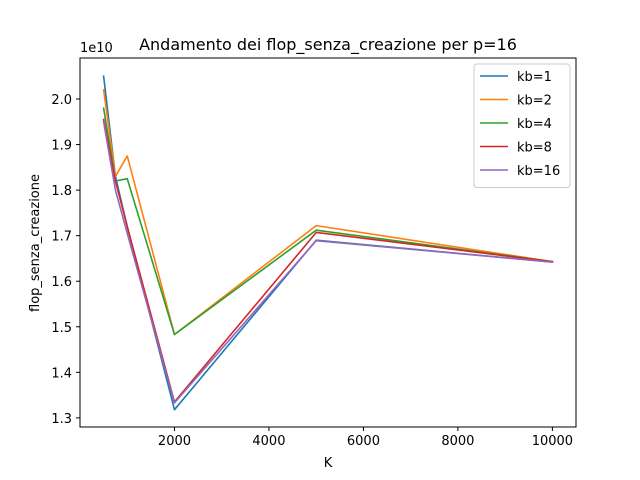 The image size is (640, 480). What do you see at coordinates (538, 171) in the screenshot?
I see `legend-label: kb=16` at bounding box center [538, 171].